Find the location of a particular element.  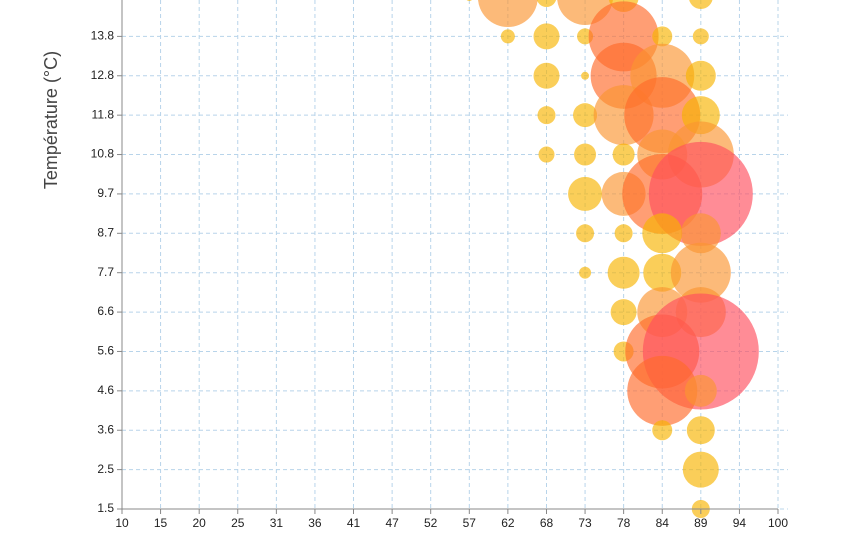

x-tick-label: 41 is located at coordinates (354, 523).